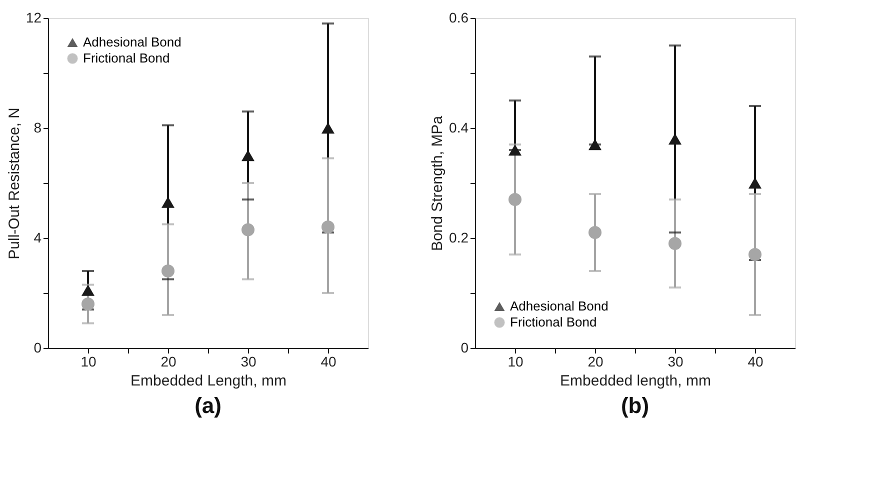  Describe the element at coordinates (635, 381) in the screenshot. I see `x-axis-title: Embedded length, mm` at that location.